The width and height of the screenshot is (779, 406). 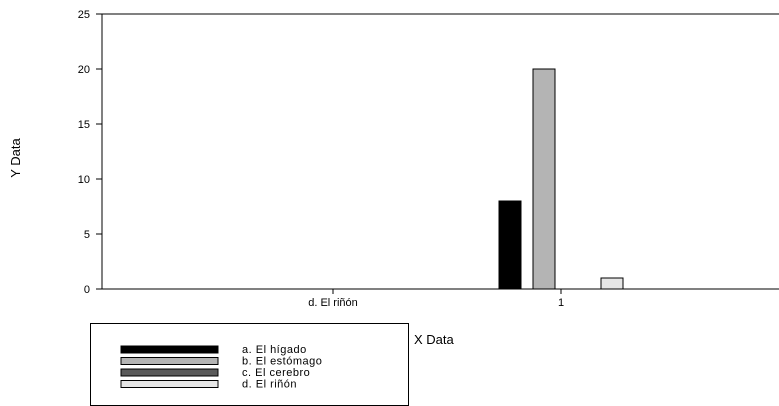 I want to click on legend-label: b. El estómago, so click(x=282, y=362).